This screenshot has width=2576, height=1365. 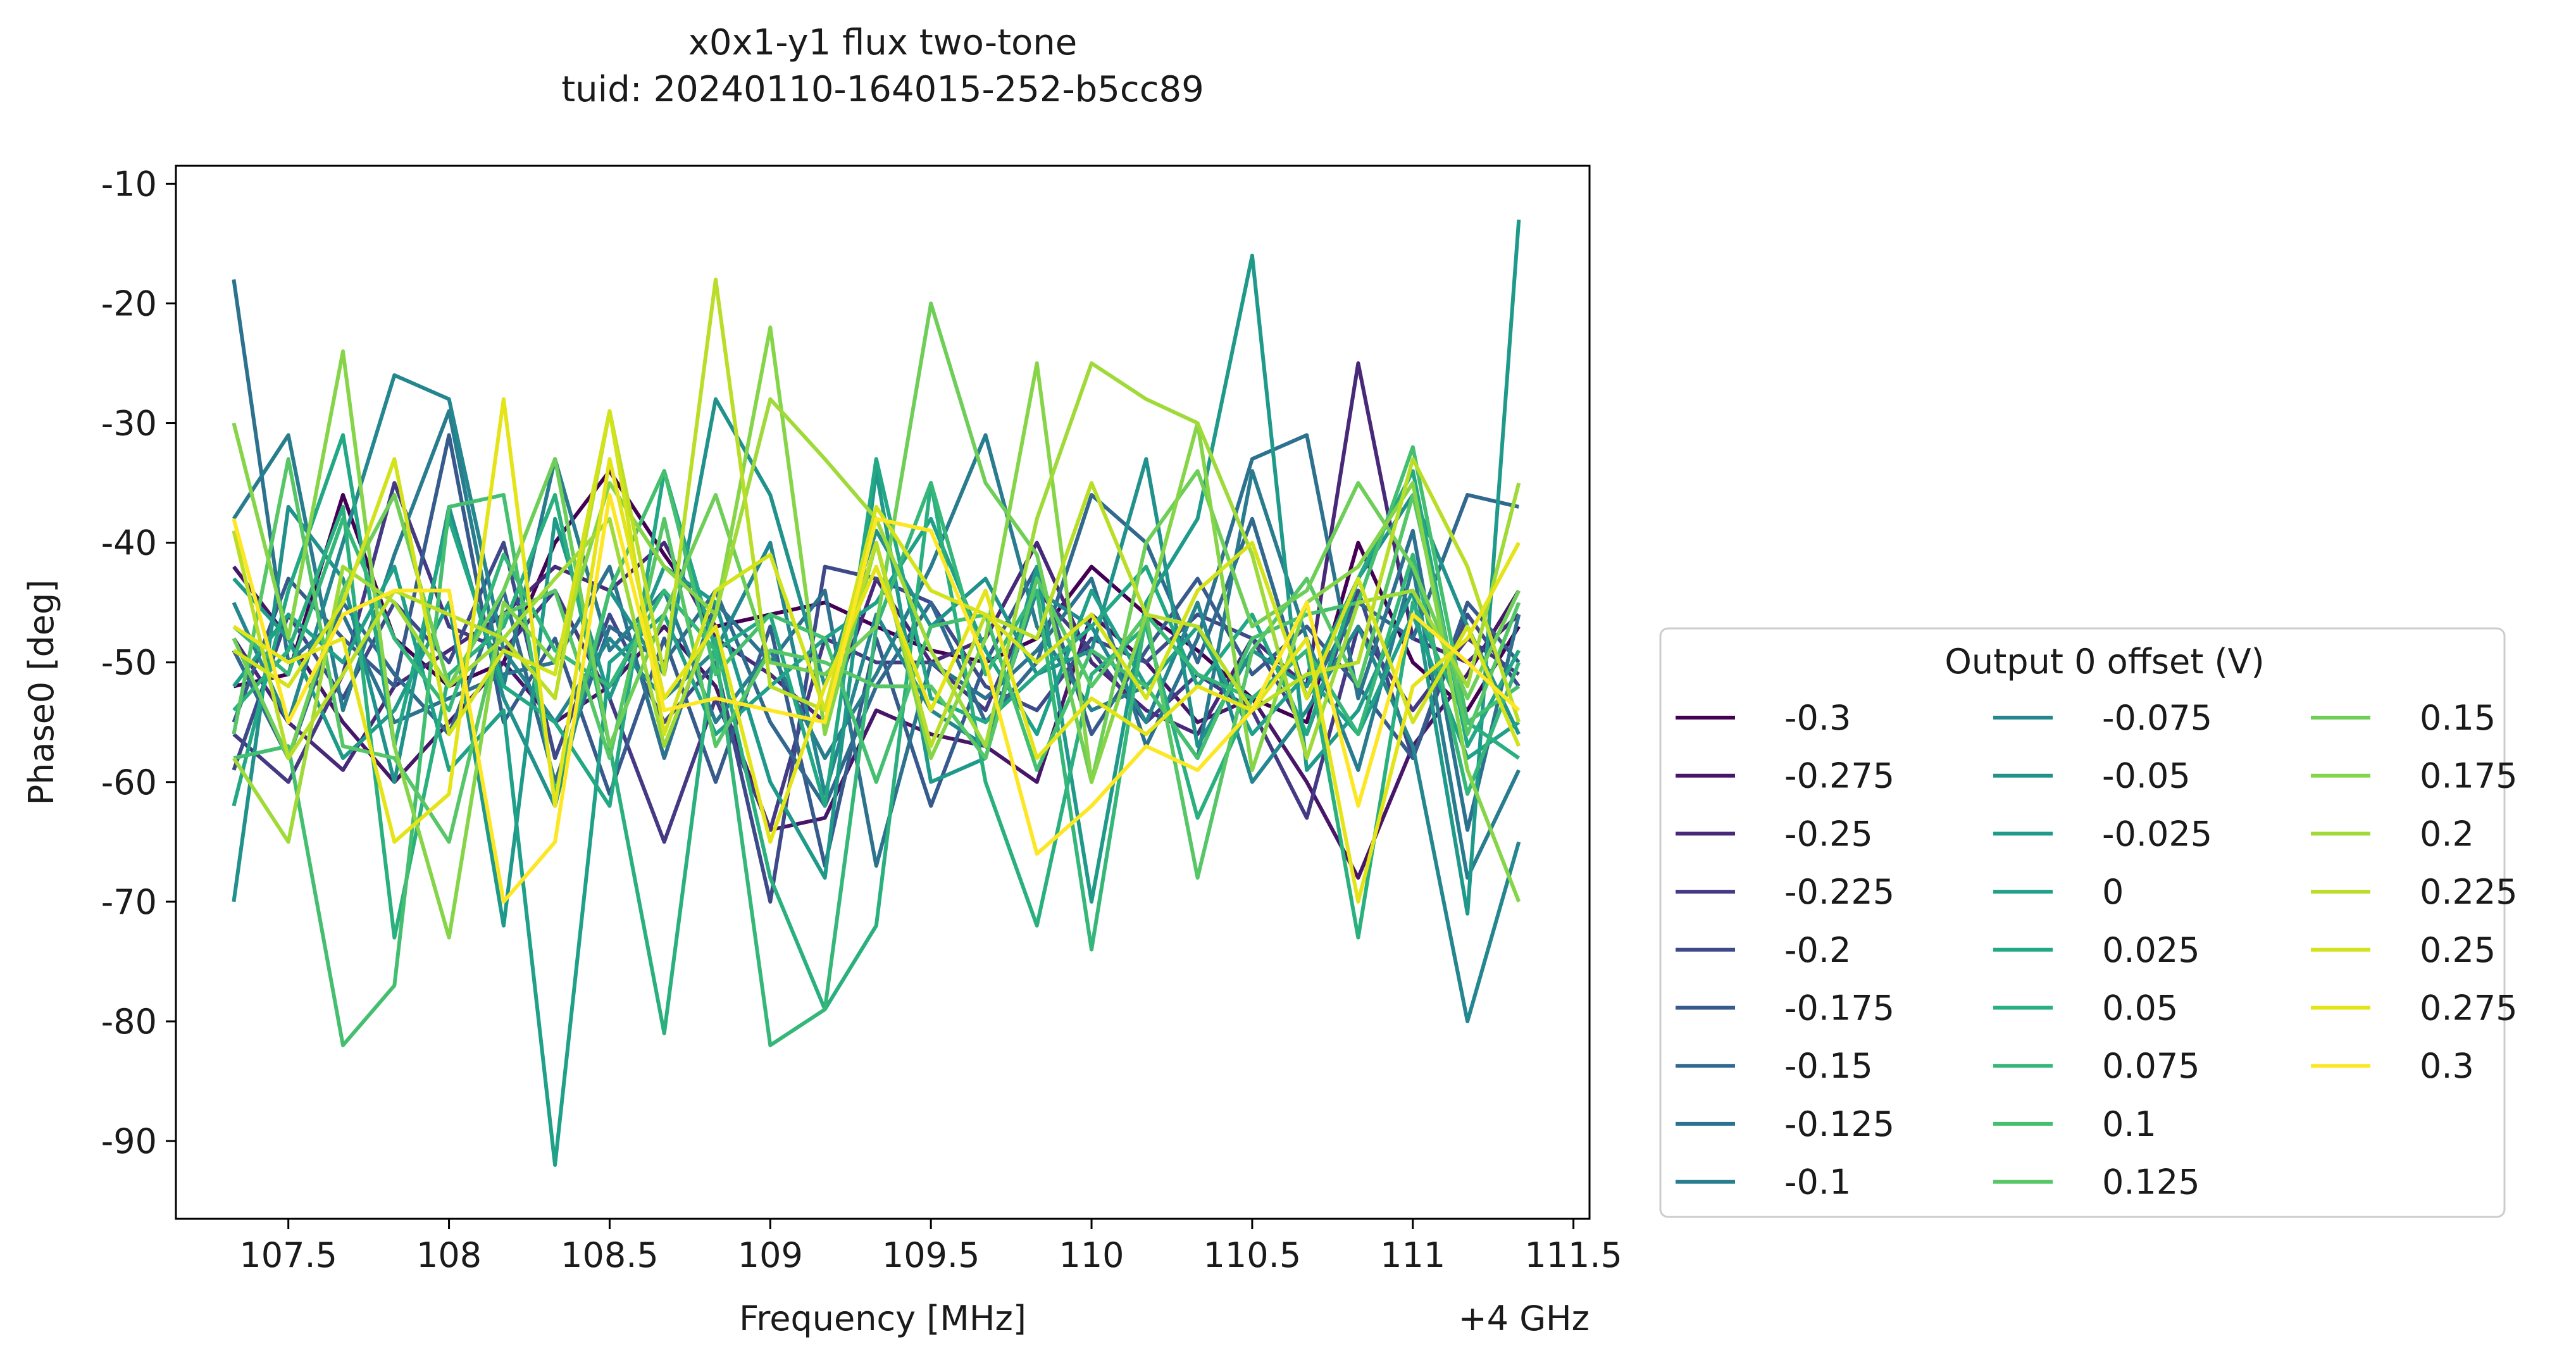 What do you see at coordinates (129, 184) in the screenshot?
I see `y-tick-label: -10` at bounding box center [129, 184].